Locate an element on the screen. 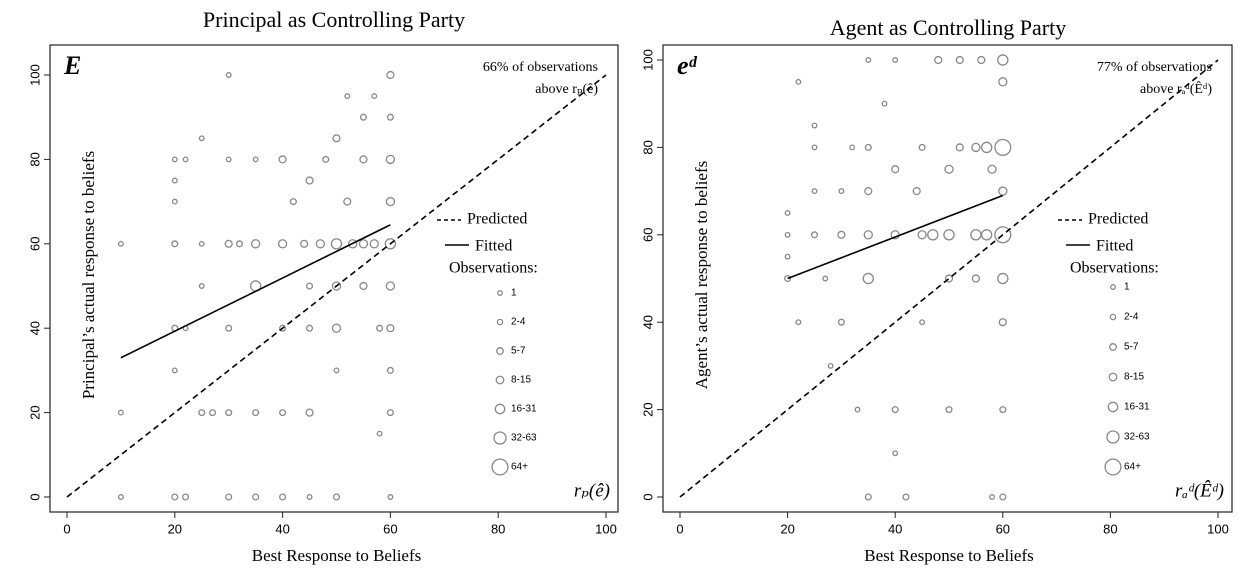 This screenshot has width=1240, height=575. x-tick-label: 60 is located at coordinates (390, 528).